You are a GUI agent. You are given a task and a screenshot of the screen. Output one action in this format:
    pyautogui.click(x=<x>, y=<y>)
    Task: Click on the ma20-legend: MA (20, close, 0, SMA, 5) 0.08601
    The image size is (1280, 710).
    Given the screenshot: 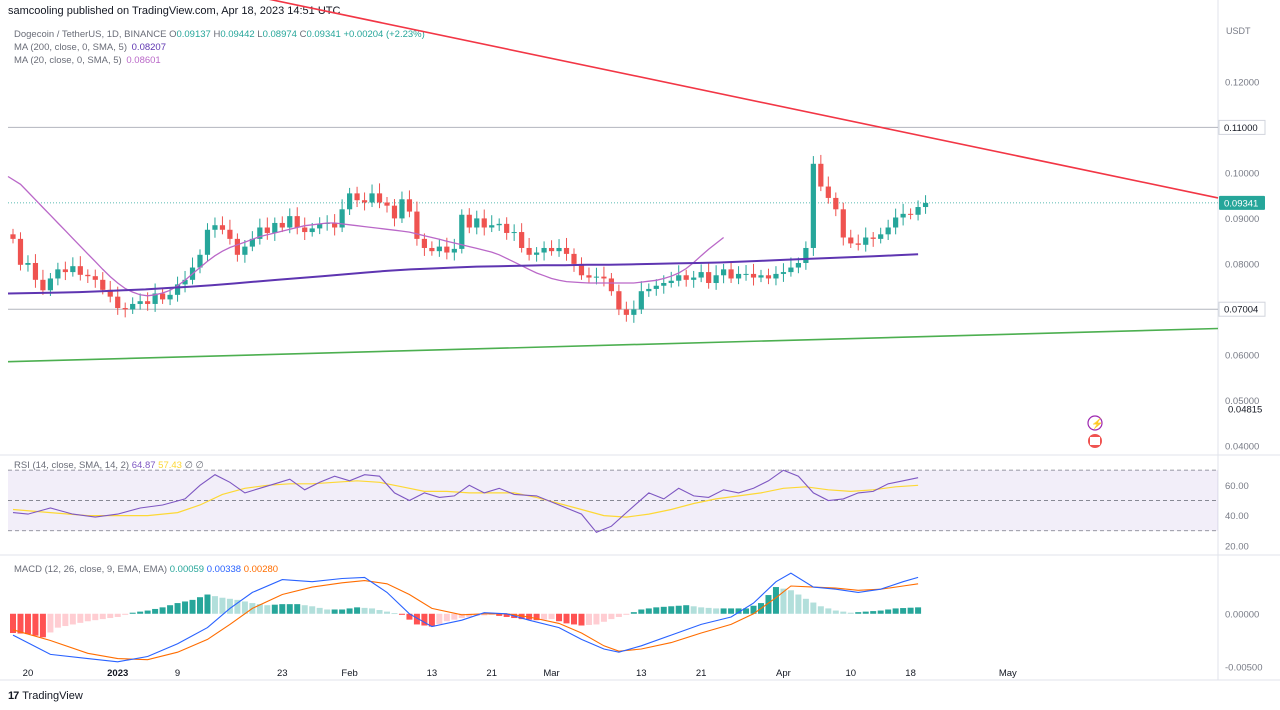 What is the action you would take?
    pyautogui.click(x=87, y=60)
    